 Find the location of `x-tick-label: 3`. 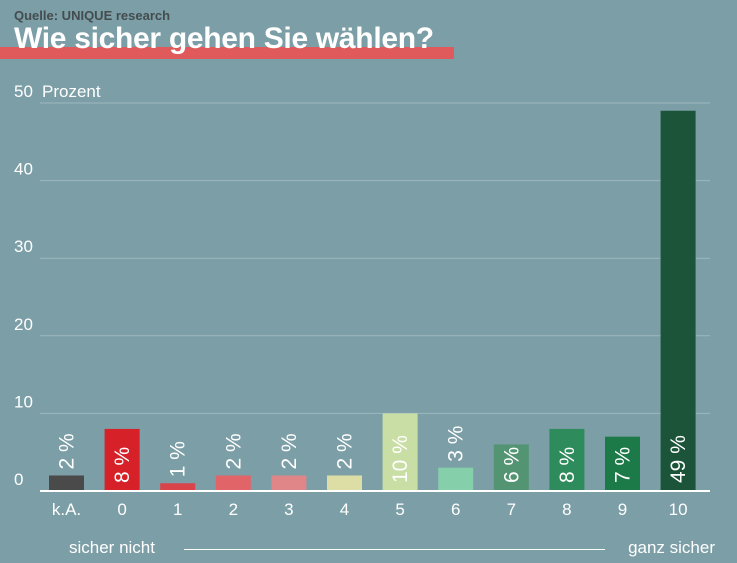

x-tick-label: 3 is located at coordinates (288, 509).